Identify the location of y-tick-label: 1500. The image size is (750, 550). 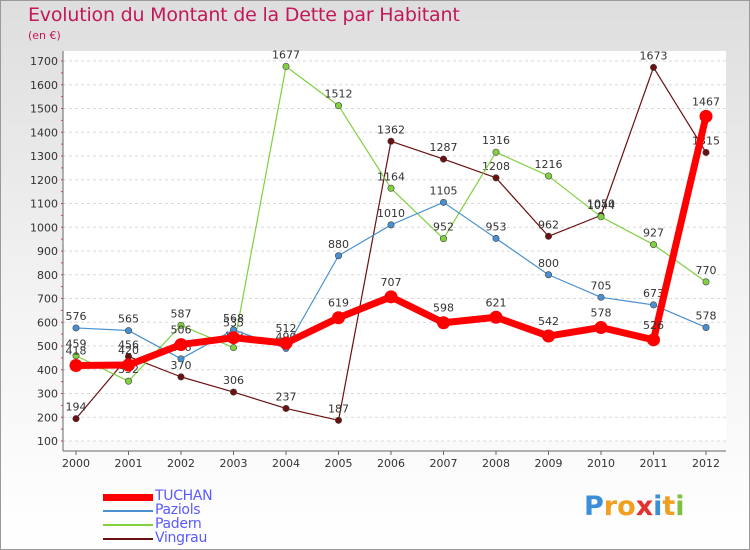
(44, 109).